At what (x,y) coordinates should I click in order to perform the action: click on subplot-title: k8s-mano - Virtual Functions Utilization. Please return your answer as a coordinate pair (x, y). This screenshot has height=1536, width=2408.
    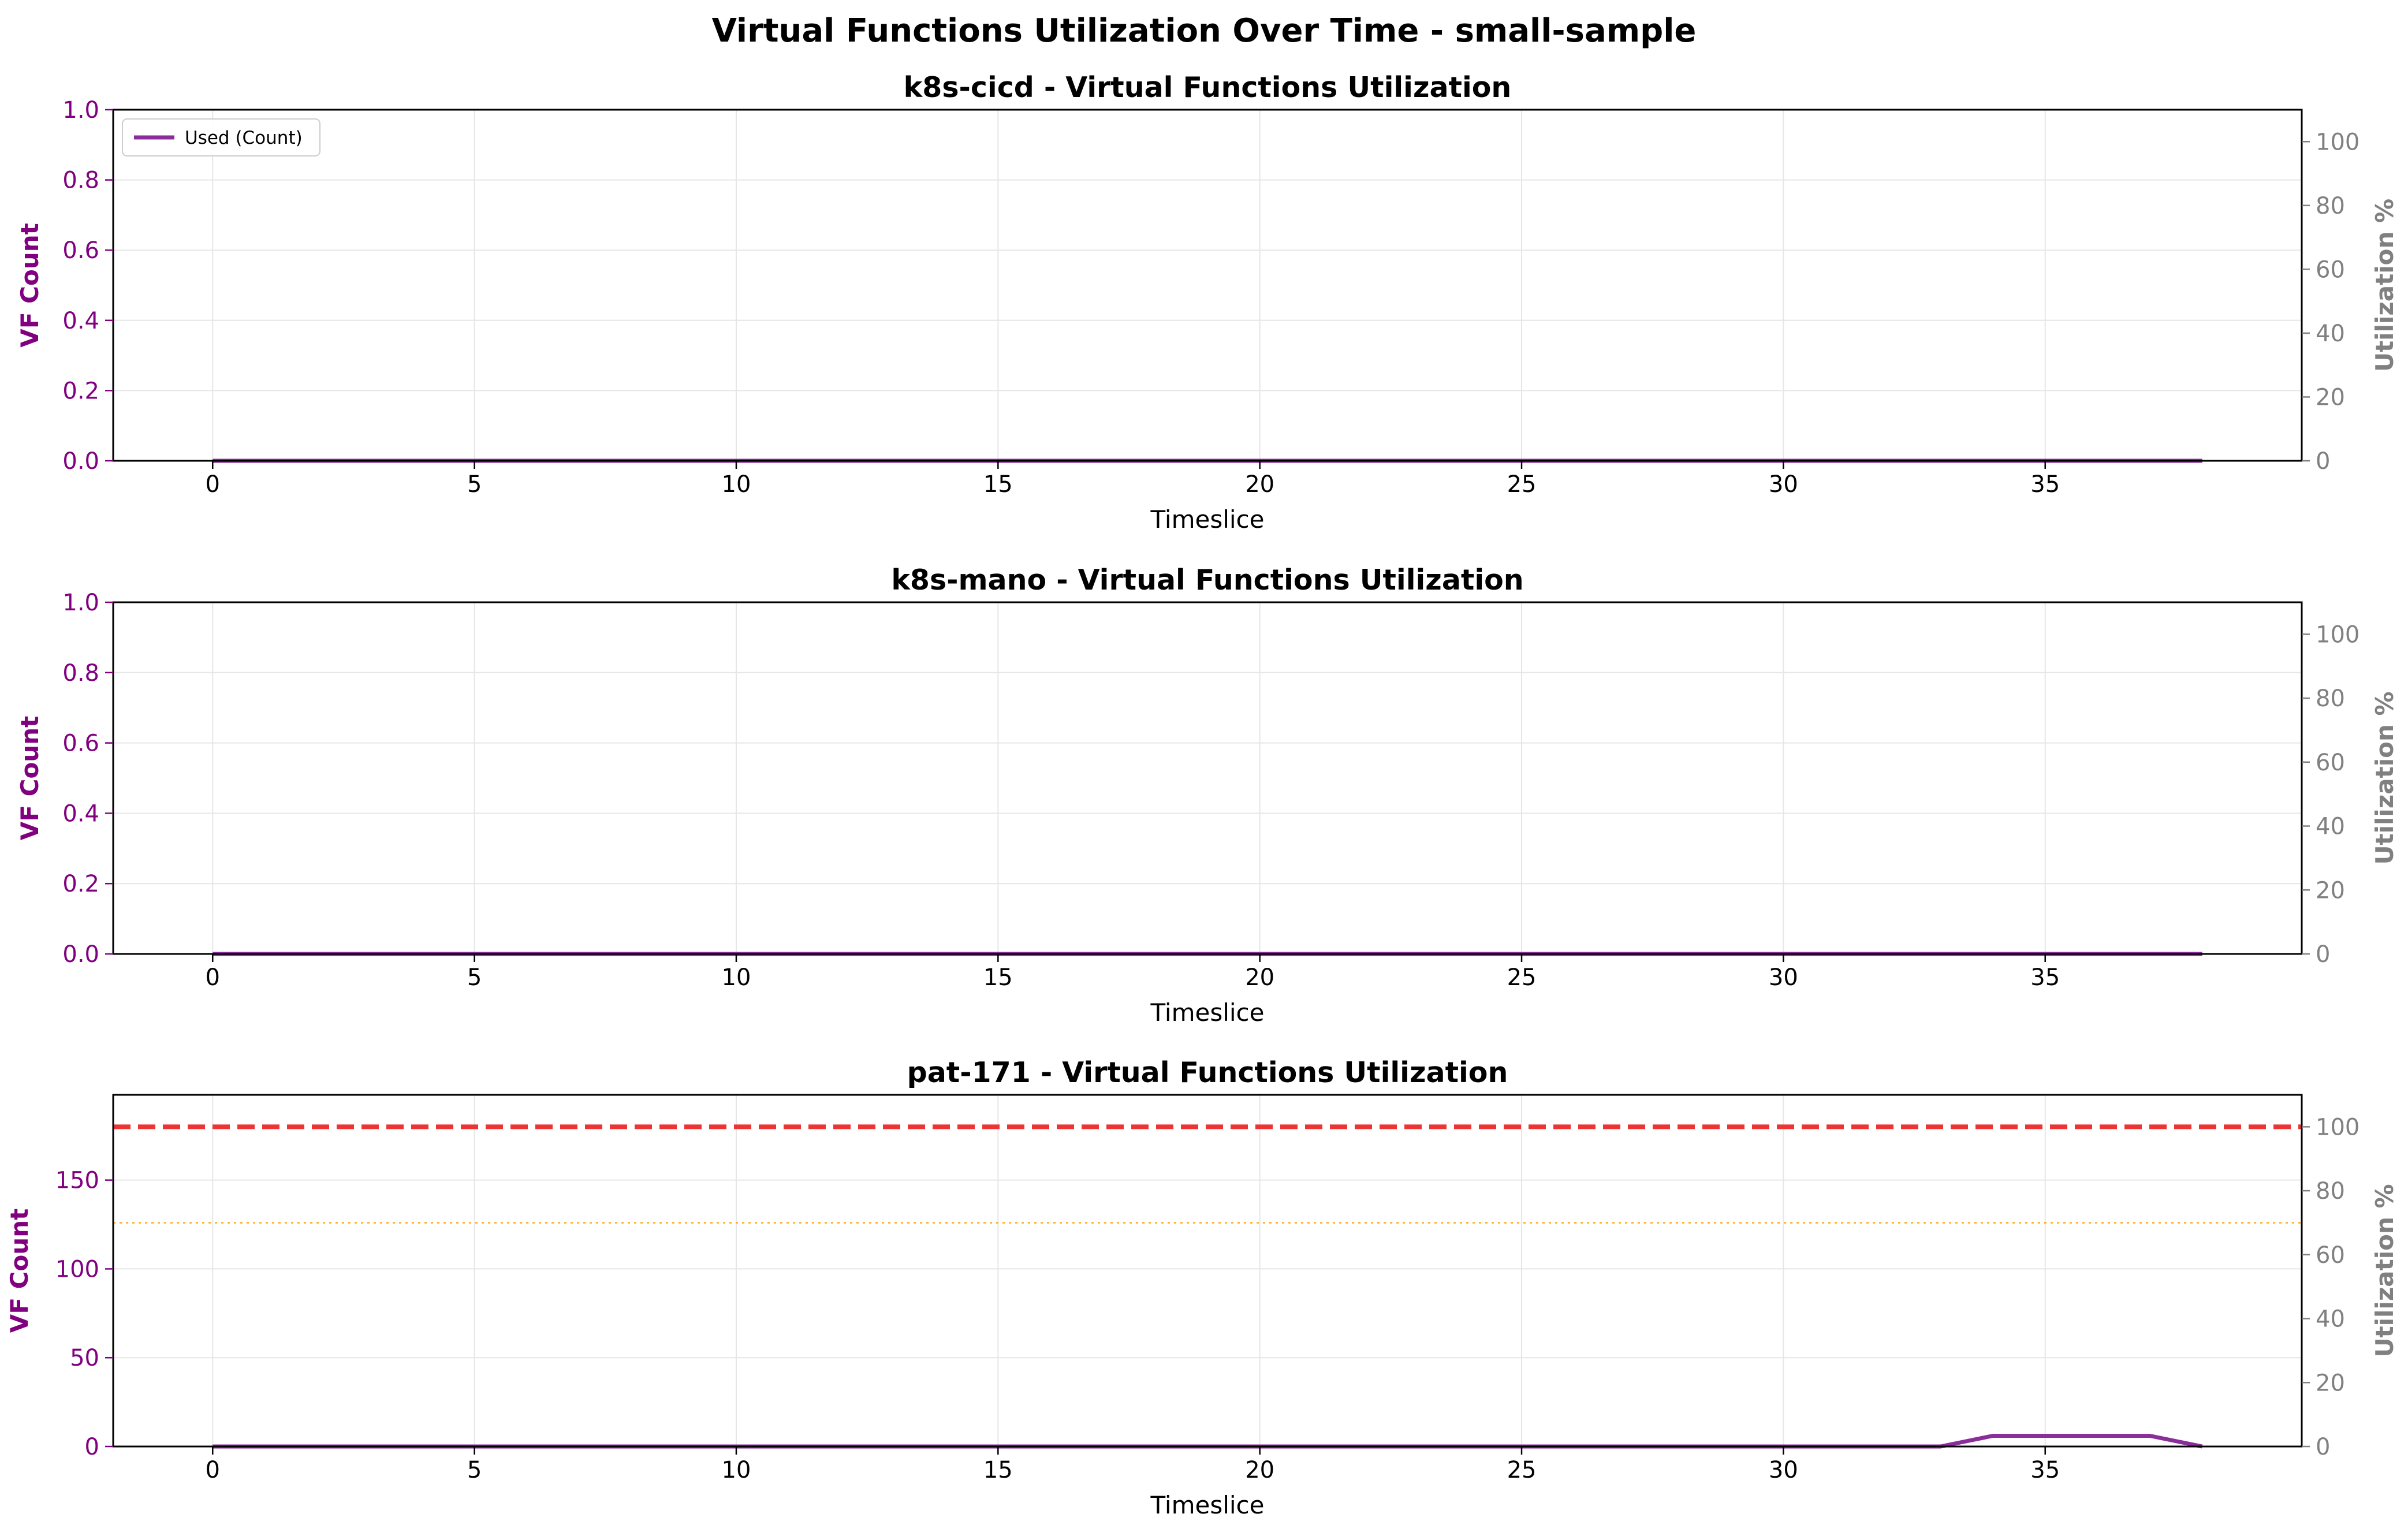
    Looking at the image, I should click on (1207, 580).